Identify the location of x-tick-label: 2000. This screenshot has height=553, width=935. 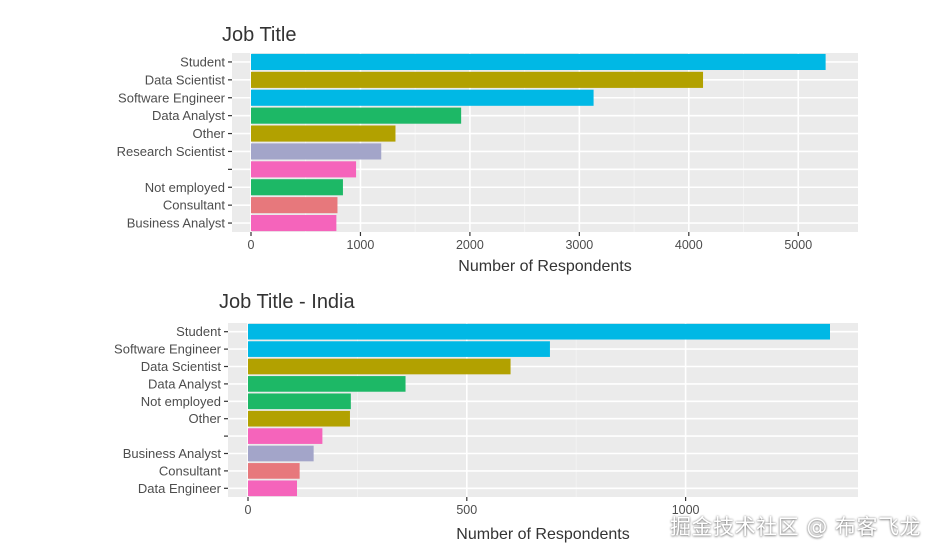
(470, 245).